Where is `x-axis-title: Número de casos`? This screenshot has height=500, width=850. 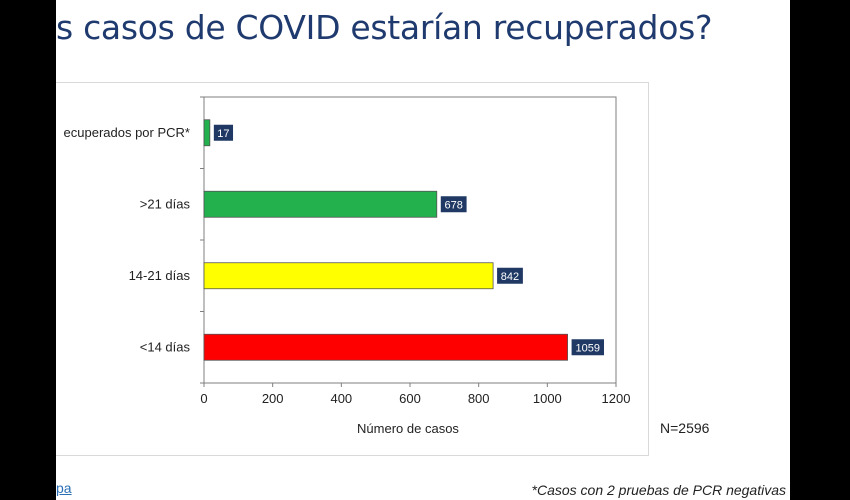
x-axis-title: Número de casos is located at coordinates (408, 428).